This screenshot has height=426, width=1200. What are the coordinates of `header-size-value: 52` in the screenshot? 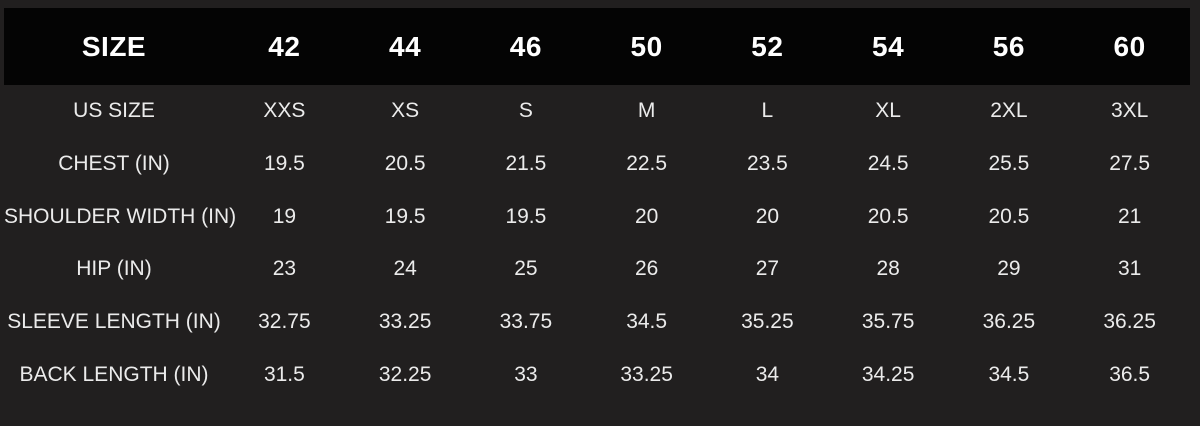 It's located at (767, 46).